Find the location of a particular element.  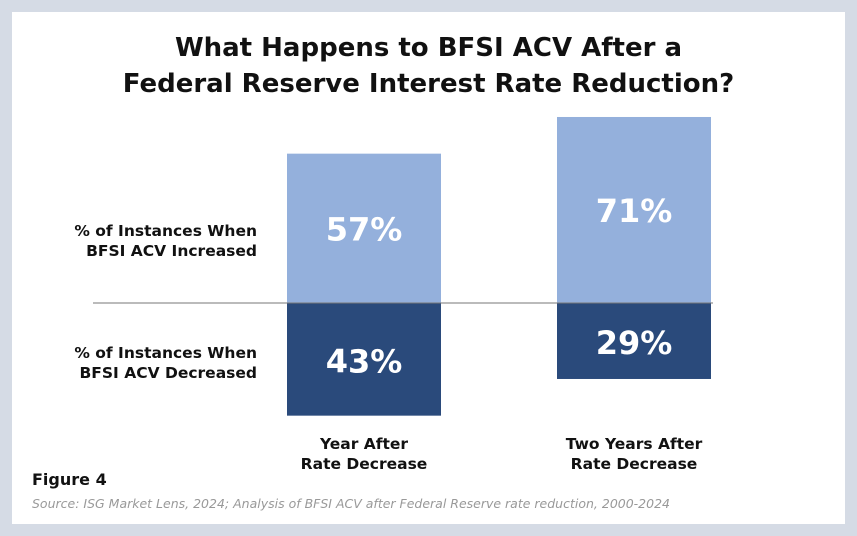

x-tick-label: Two Years After Rate Decrease is located at coordinates (634, 454).